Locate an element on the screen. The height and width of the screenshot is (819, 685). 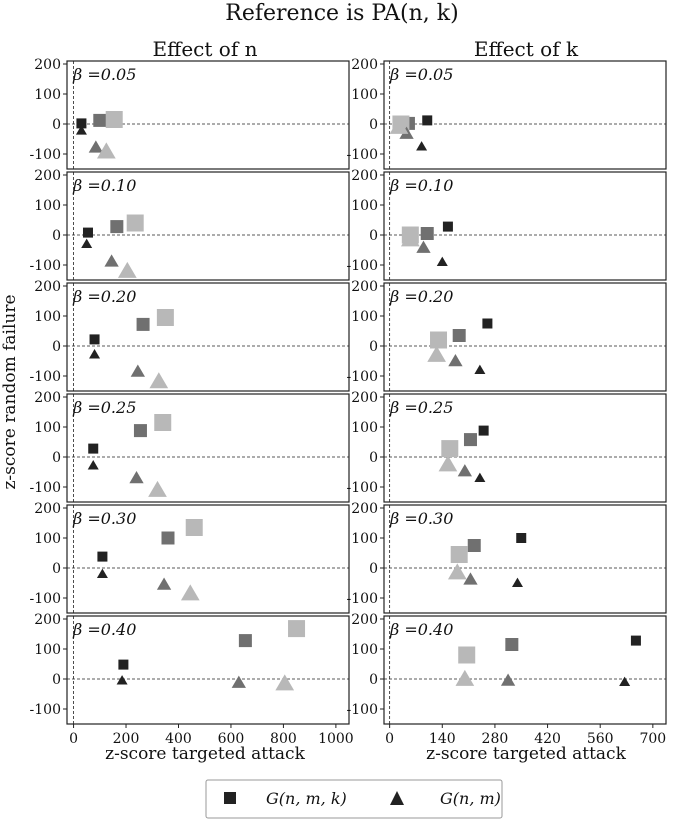
x-tick-label: 140 is located at coordinates (442, 739).